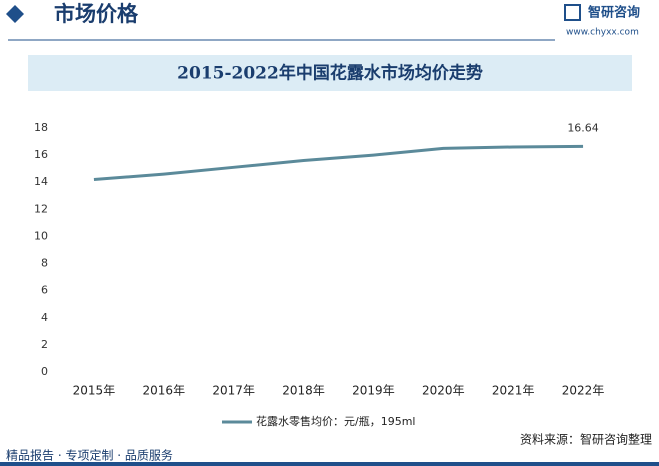 This screenshot has width=659, height=466. What do you see at coordinates (338, 163) in the screenshot?
I see `line` at bounding box center [338, 163].